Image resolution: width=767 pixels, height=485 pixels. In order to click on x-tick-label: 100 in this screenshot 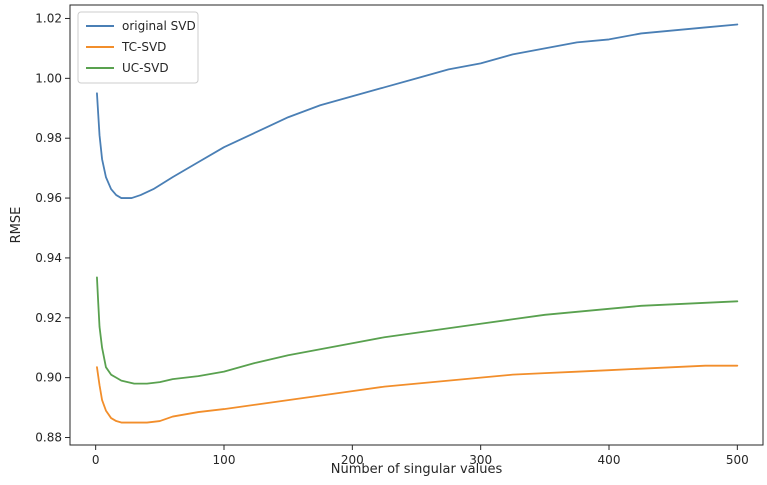, I will do `click(224, 460)`.